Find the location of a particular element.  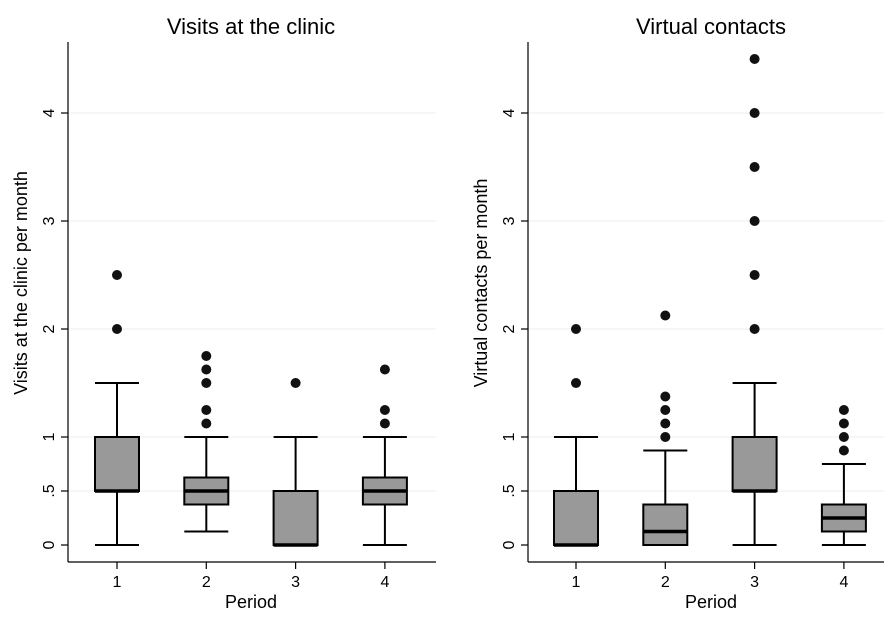

panel-title: Visits at the clinic is located at coordinates (251, 26).